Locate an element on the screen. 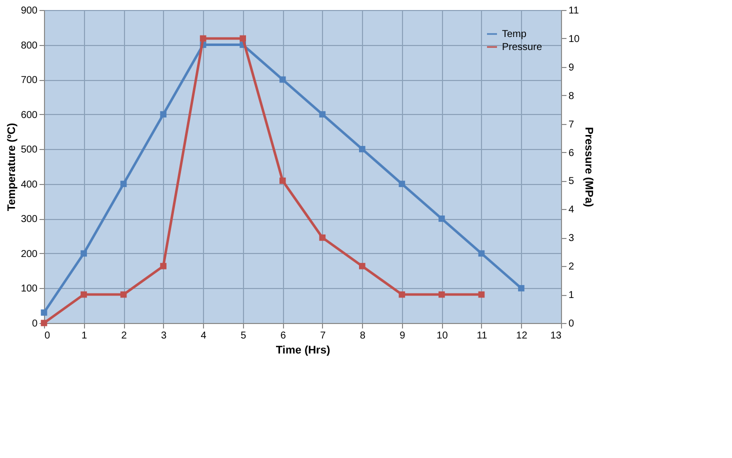 This screenshot has width=732, height=458. y-tick-label: 200 is located at coordinates (29, 254).